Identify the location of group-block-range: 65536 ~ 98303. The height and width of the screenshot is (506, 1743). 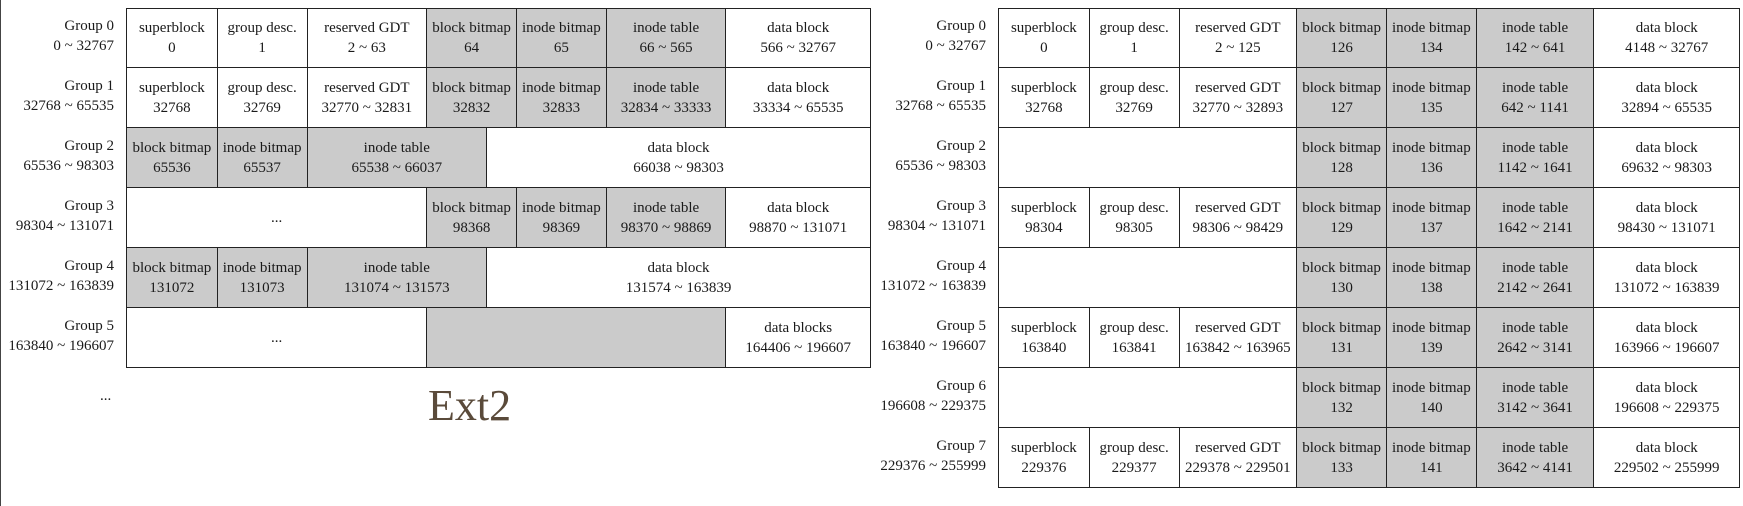
(940, 166).